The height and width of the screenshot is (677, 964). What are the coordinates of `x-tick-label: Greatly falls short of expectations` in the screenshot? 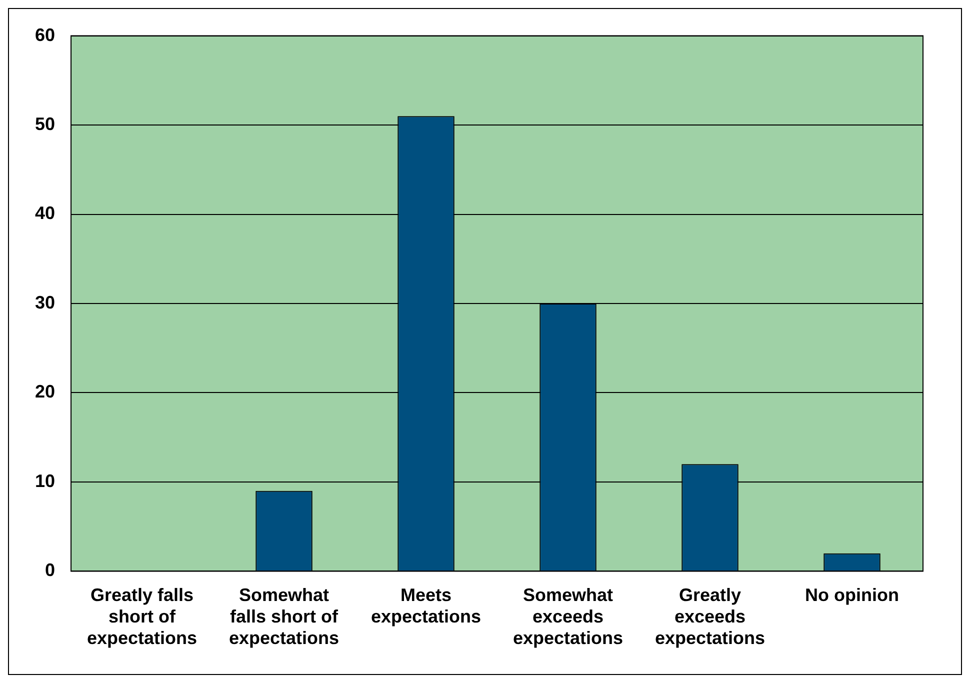 It's located at (142, 616).